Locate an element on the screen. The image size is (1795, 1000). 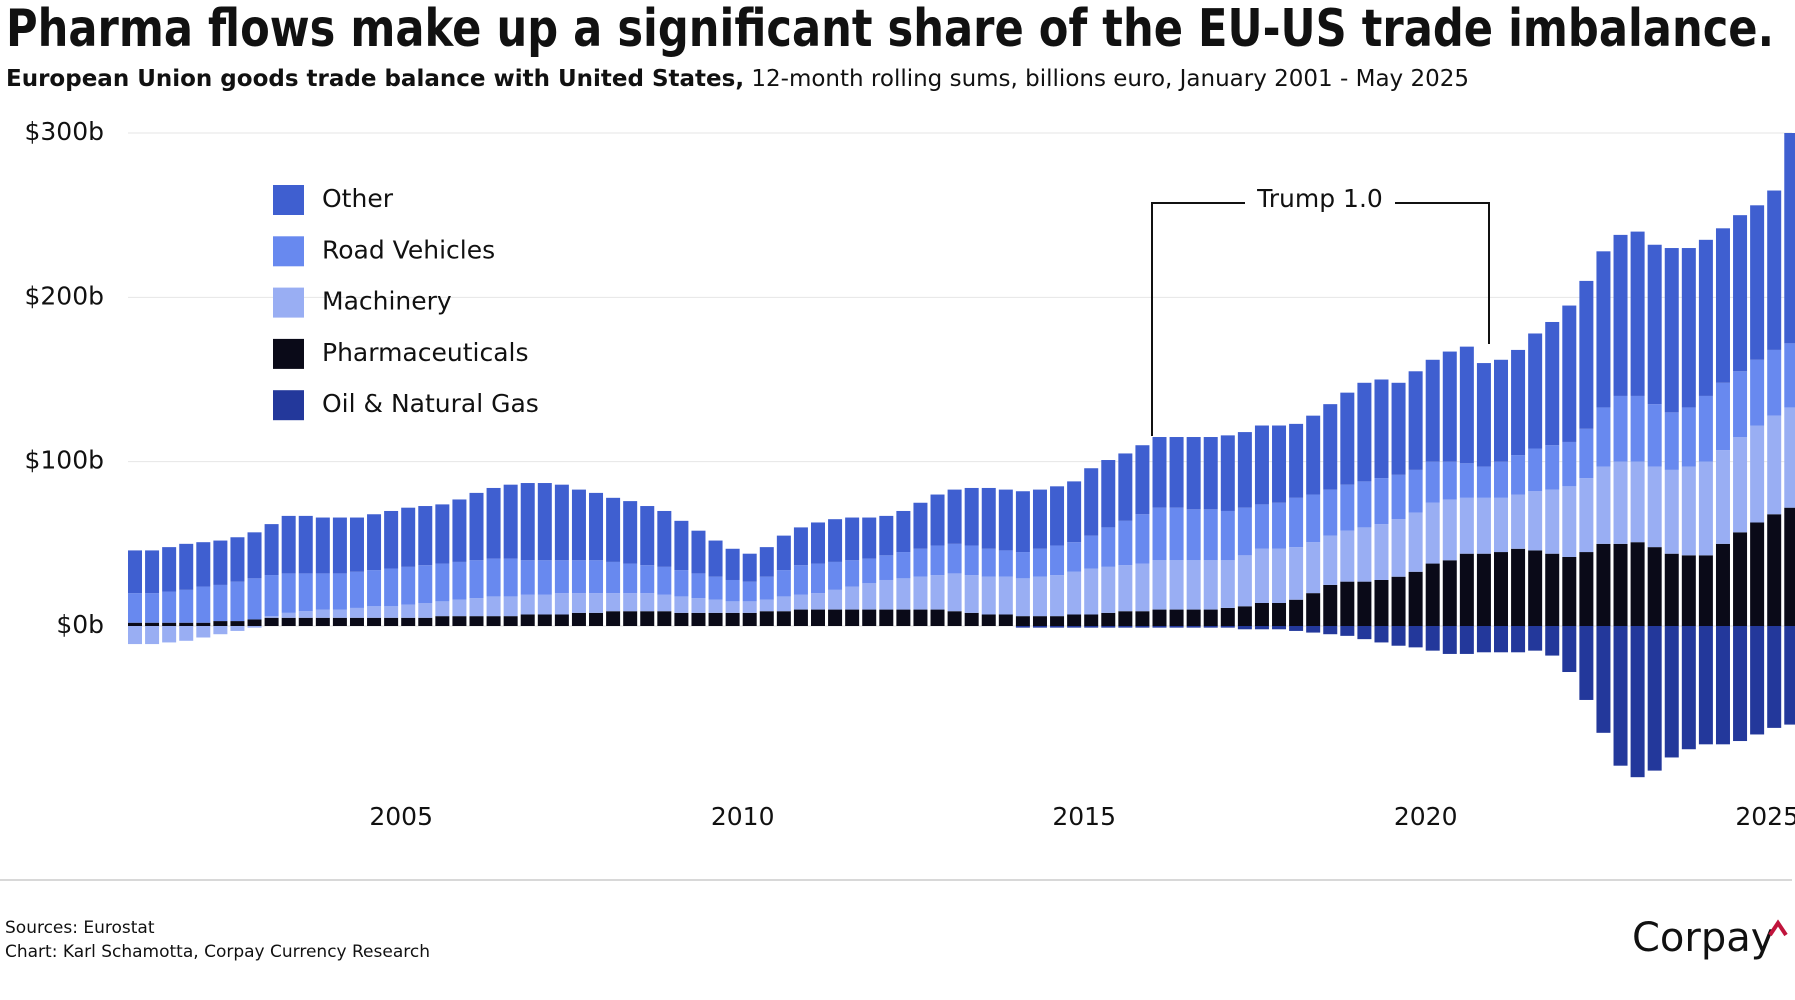
legend-label: Pharmaceuticals is located at coordinates (425, 352).